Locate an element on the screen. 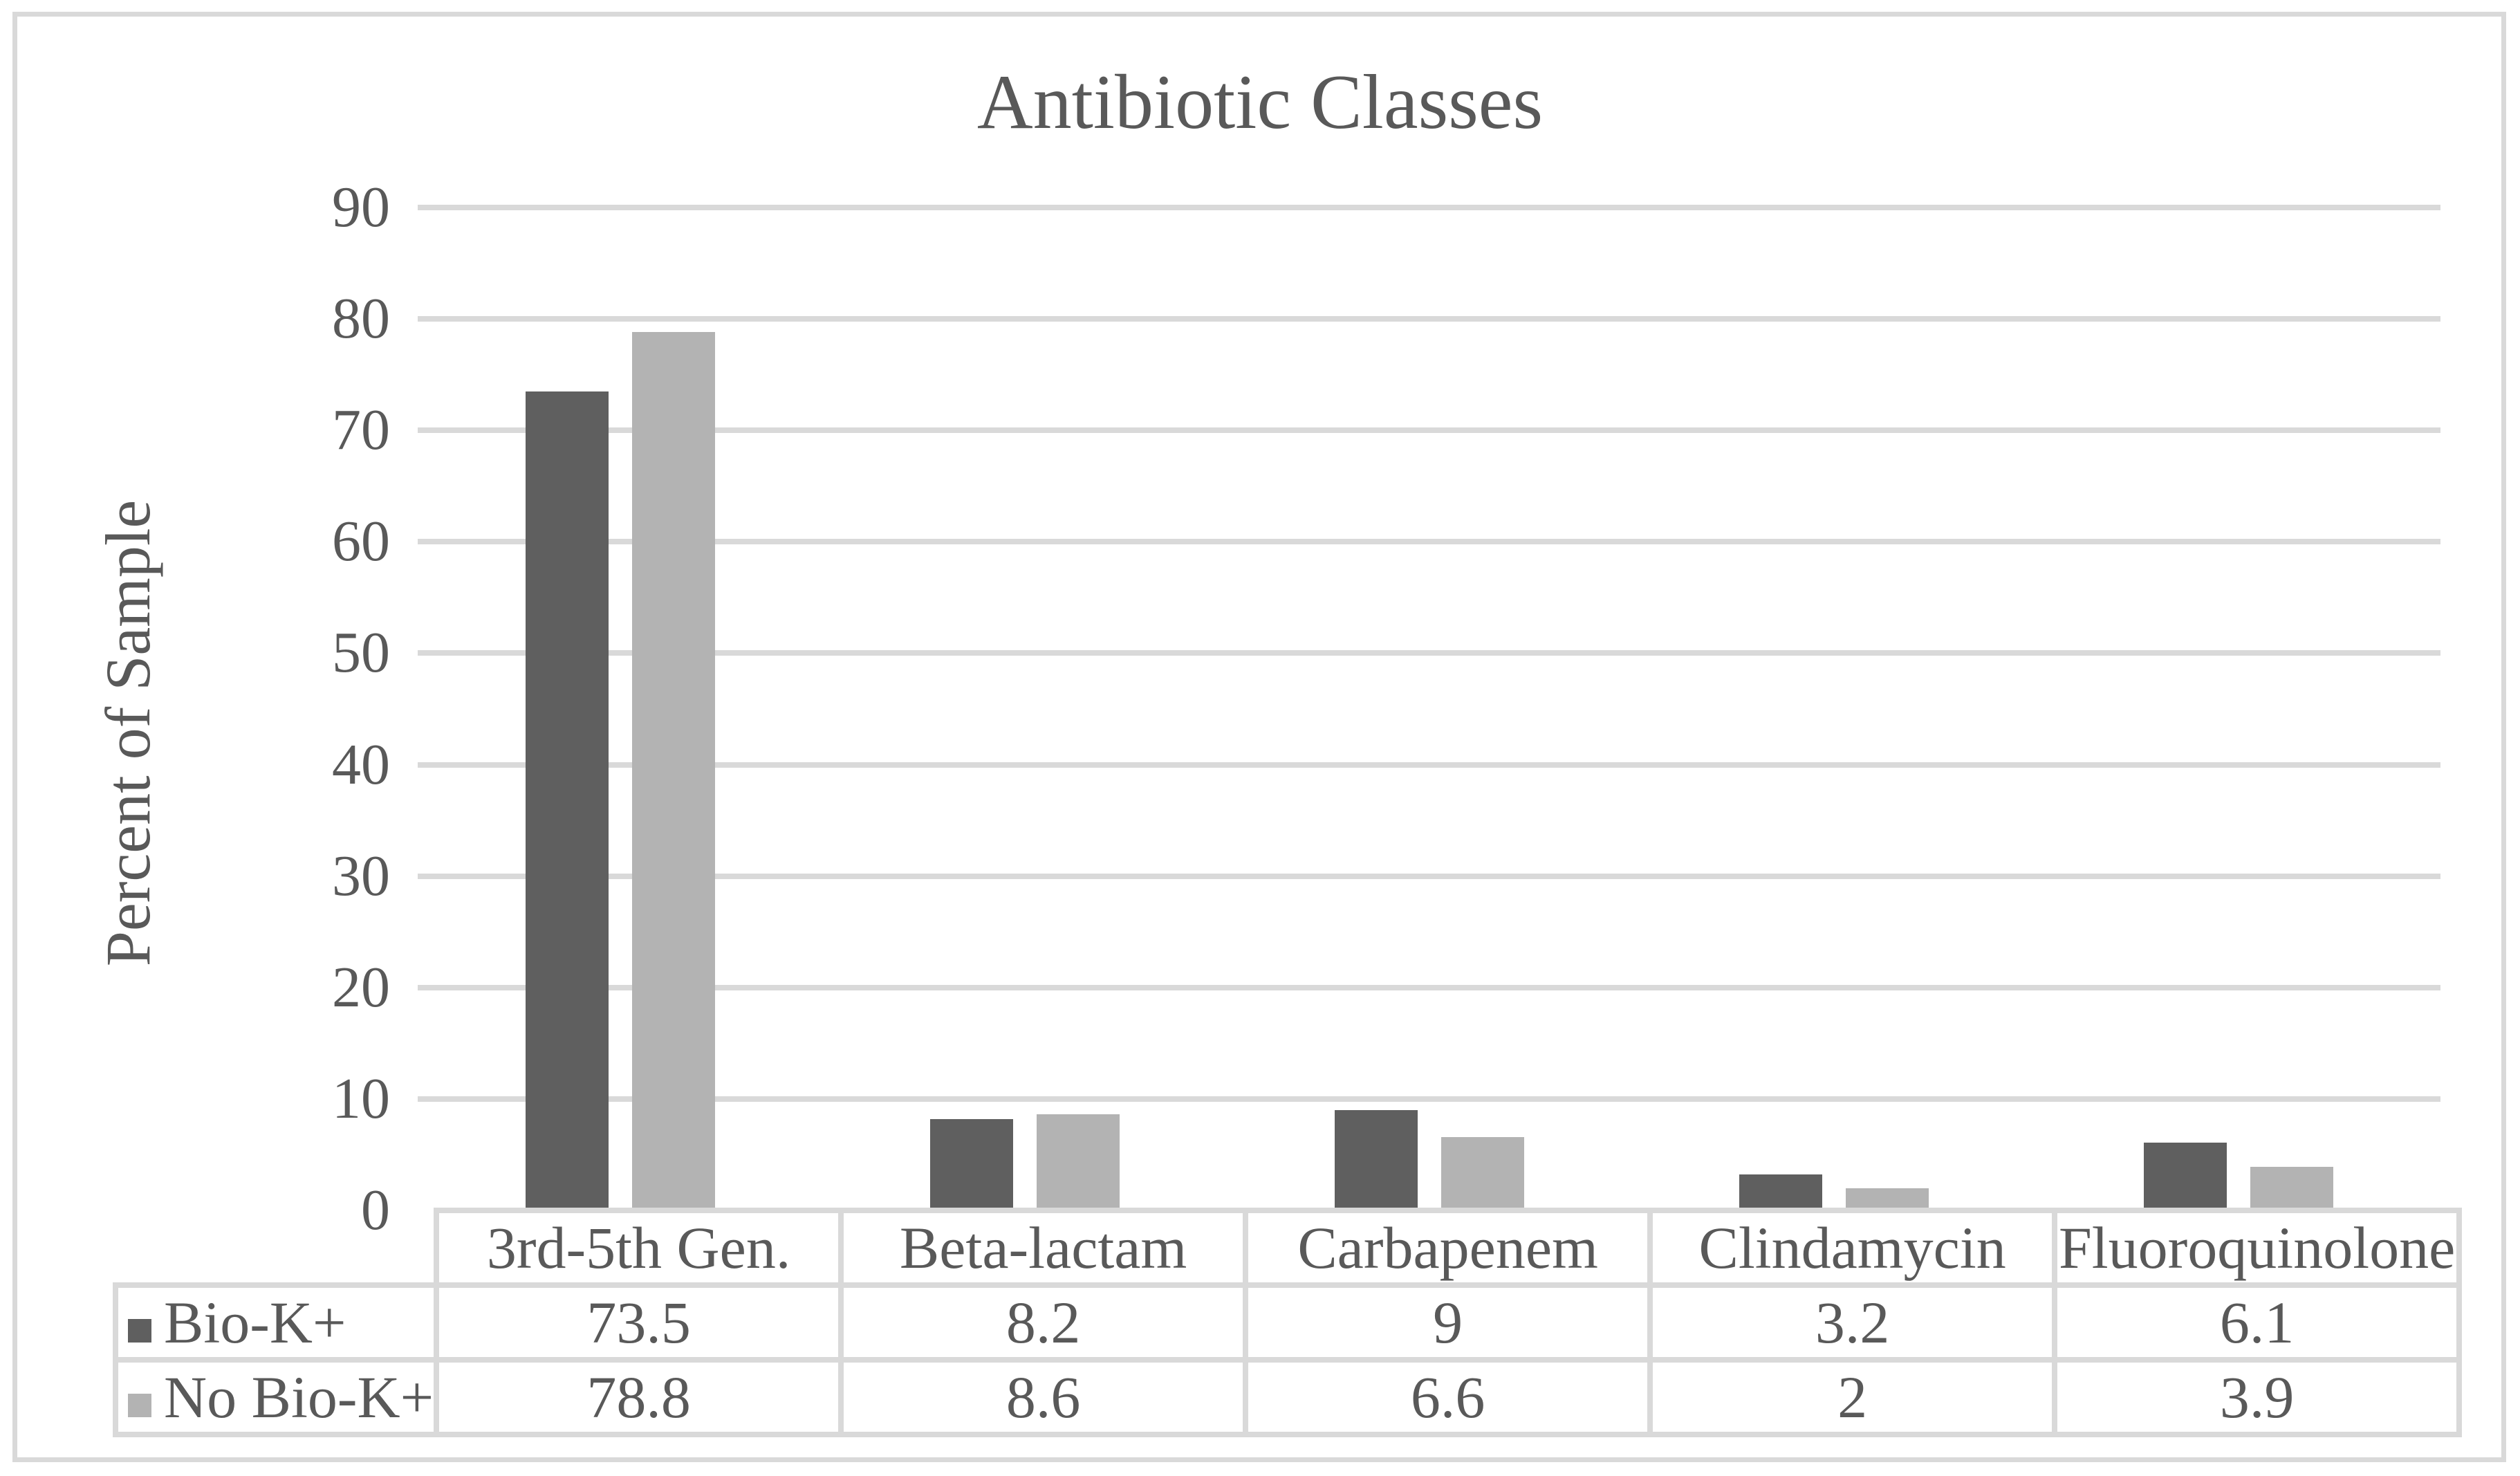 The image size is (2520, 1476). category-header-cell: Clindamycin is located at coordinates (1853, 1248).